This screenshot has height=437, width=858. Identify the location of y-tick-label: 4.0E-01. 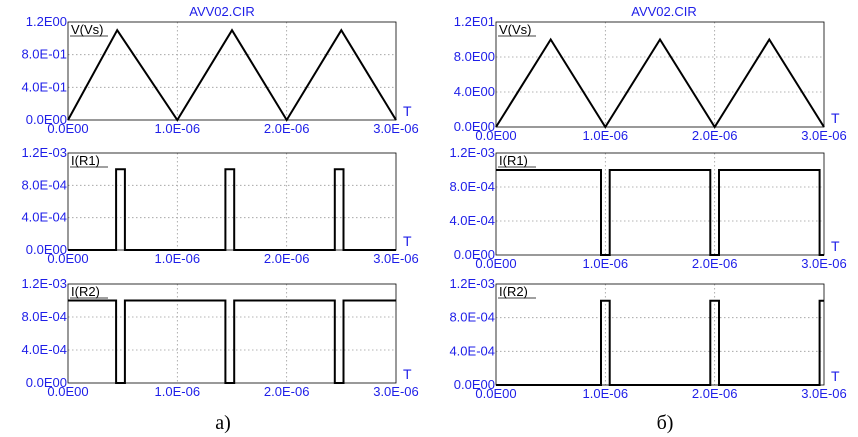
(44, 86).